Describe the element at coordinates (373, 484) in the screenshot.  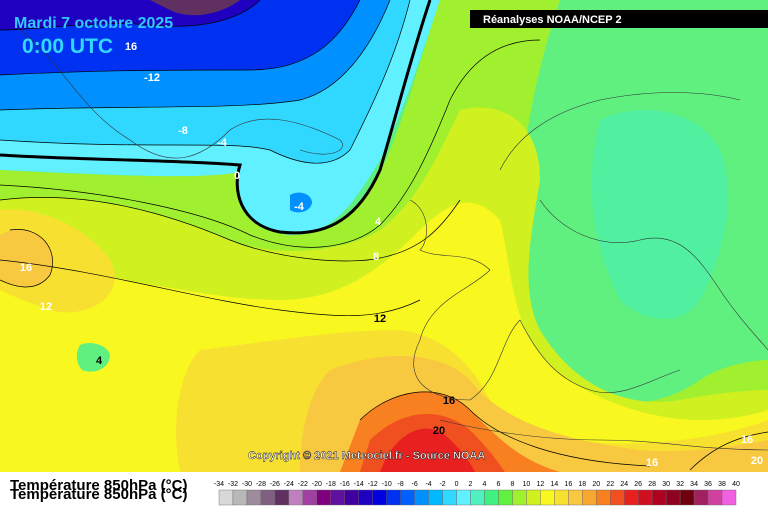
I see `legend-tick-label: -12` at that location.